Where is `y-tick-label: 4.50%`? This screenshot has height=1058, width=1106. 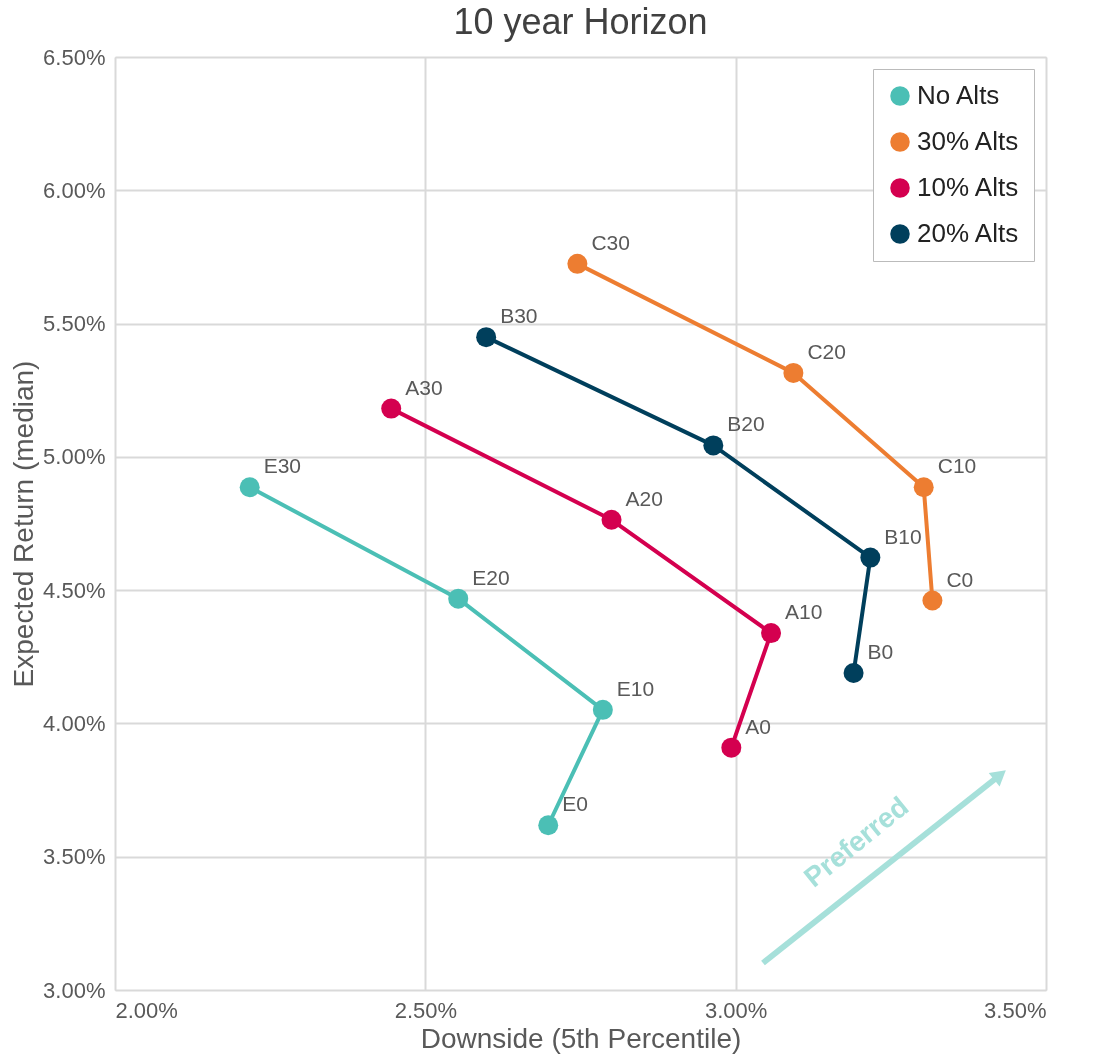
y-tick-label: 4.50% is located at coordinates (74, 590).